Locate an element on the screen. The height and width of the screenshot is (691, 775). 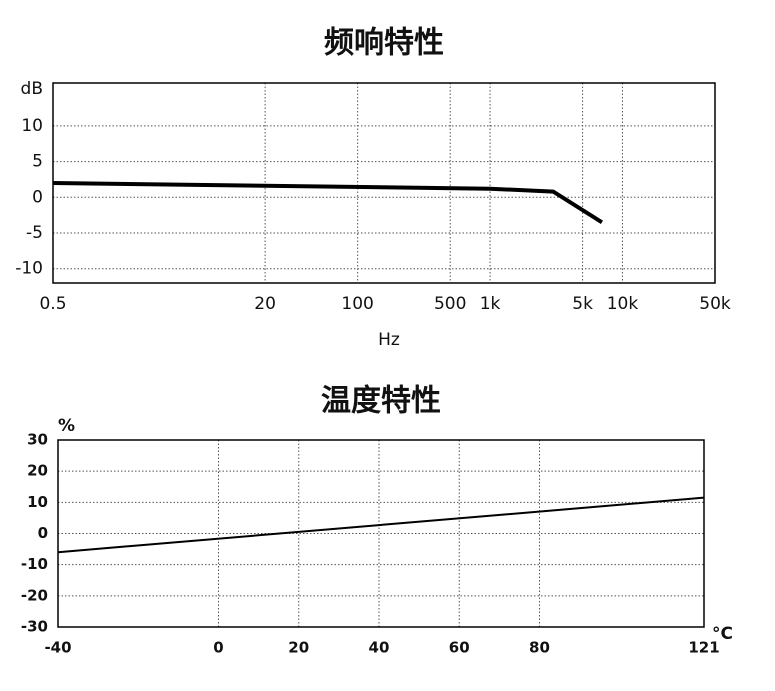
chart-title: 温度特性 is located at coordinates (381, 401).